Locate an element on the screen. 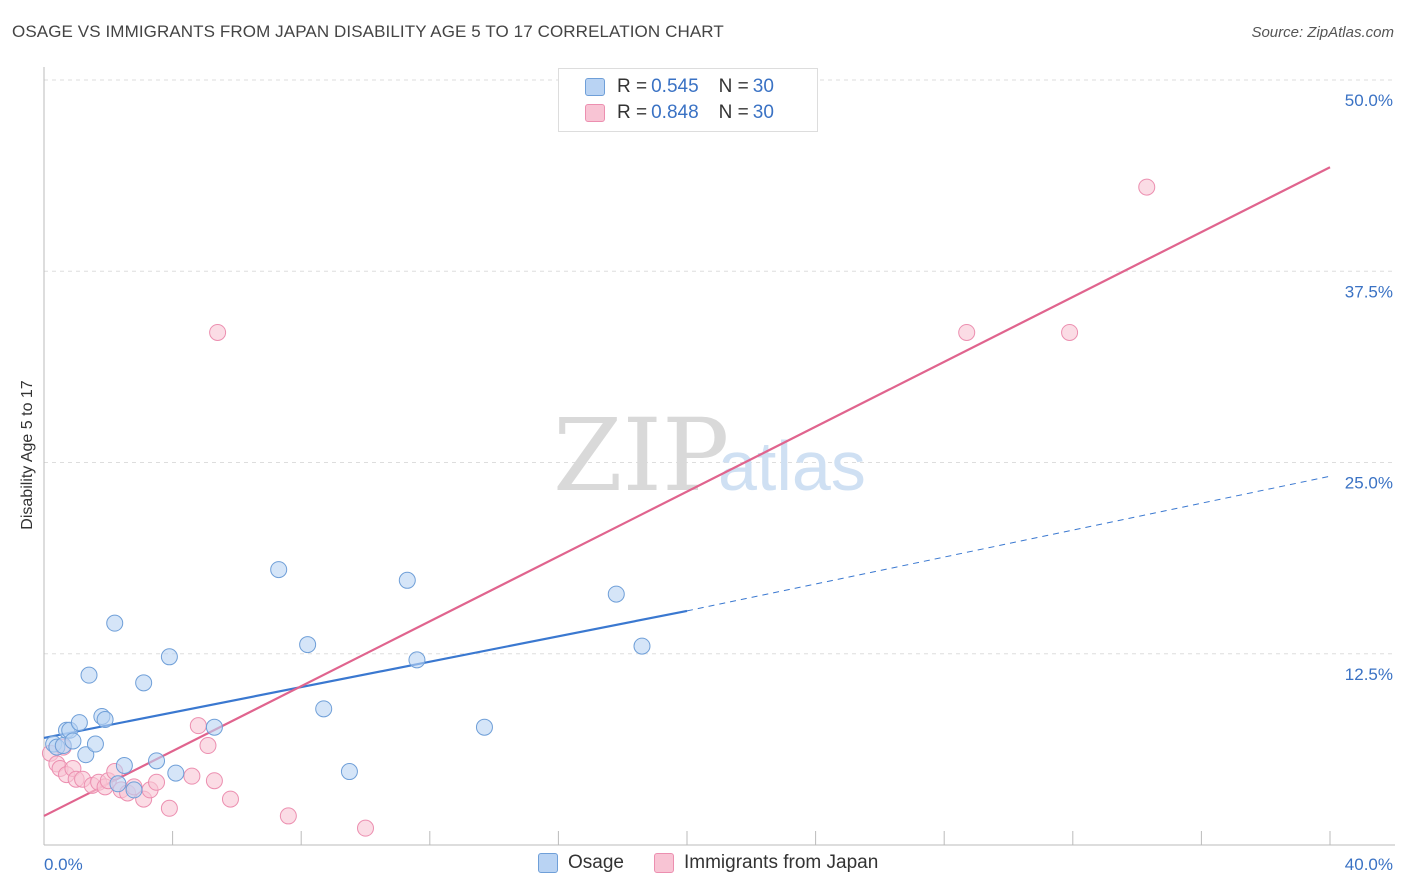  legend-row-osage: R = 0.545 N = 30 is located at coordinates (679, 87).